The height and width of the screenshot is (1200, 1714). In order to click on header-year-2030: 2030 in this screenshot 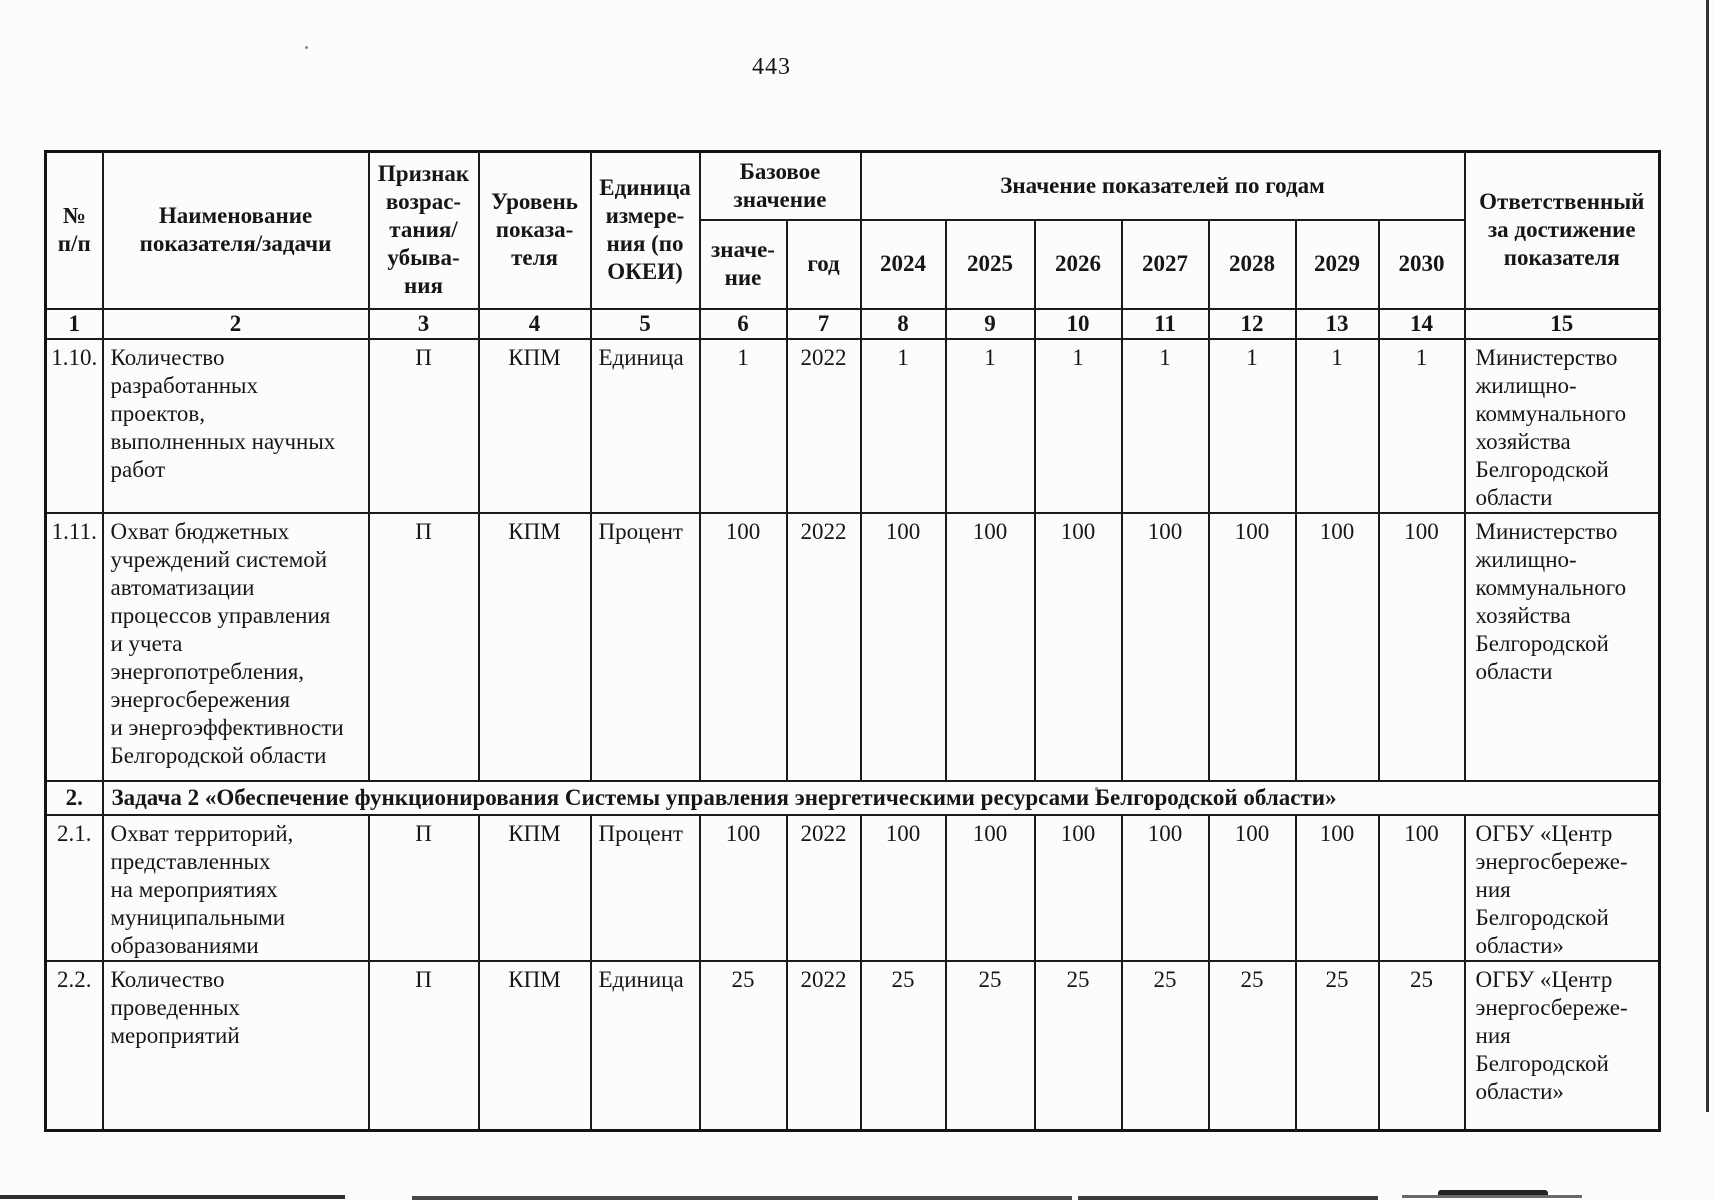, I will do `click(1421, 264)`.